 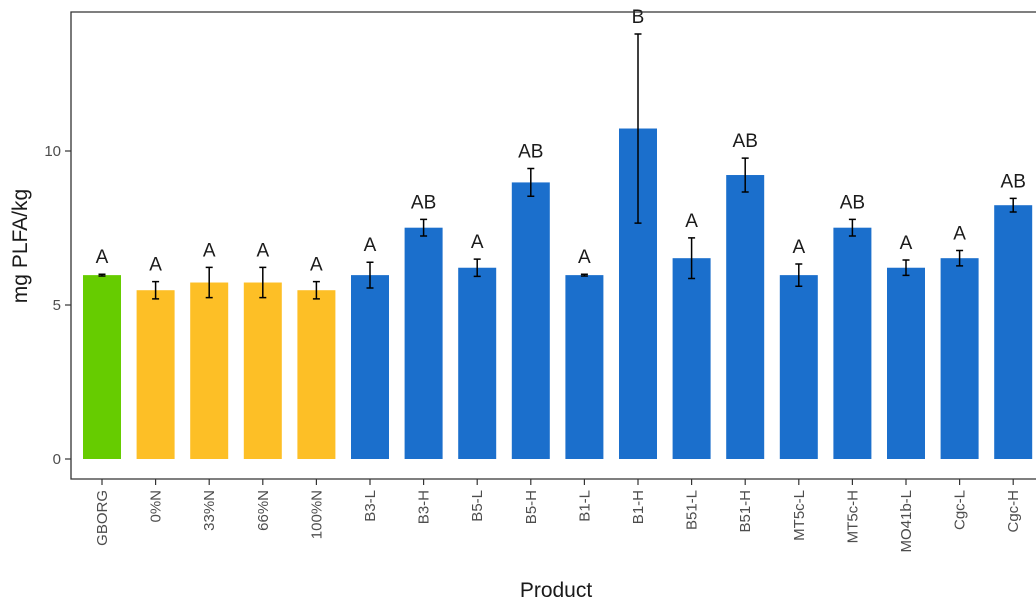 I want to click on error-bar-MO41b-L, so click(x=906, y=268).